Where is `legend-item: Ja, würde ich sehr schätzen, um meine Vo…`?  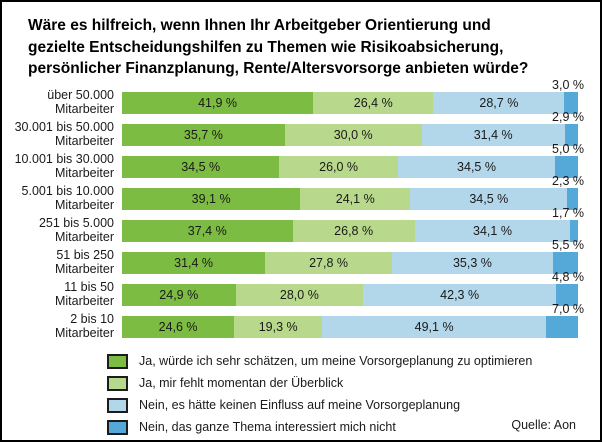 legend-item: Ja, würde ich sehr schätzen, um meine Vo… is located at coordinates (319, 361).